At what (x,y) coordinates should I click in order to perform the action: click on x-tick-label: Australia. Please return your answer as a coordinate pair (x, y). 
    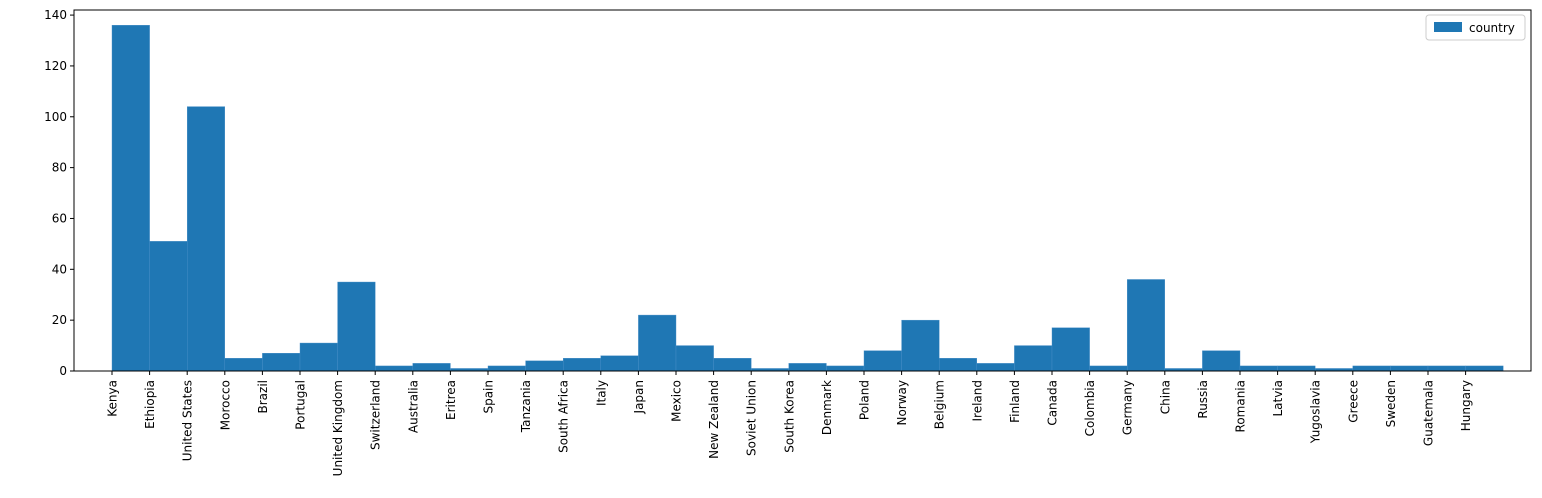
    Looking at the image, I should click on (413, 406).